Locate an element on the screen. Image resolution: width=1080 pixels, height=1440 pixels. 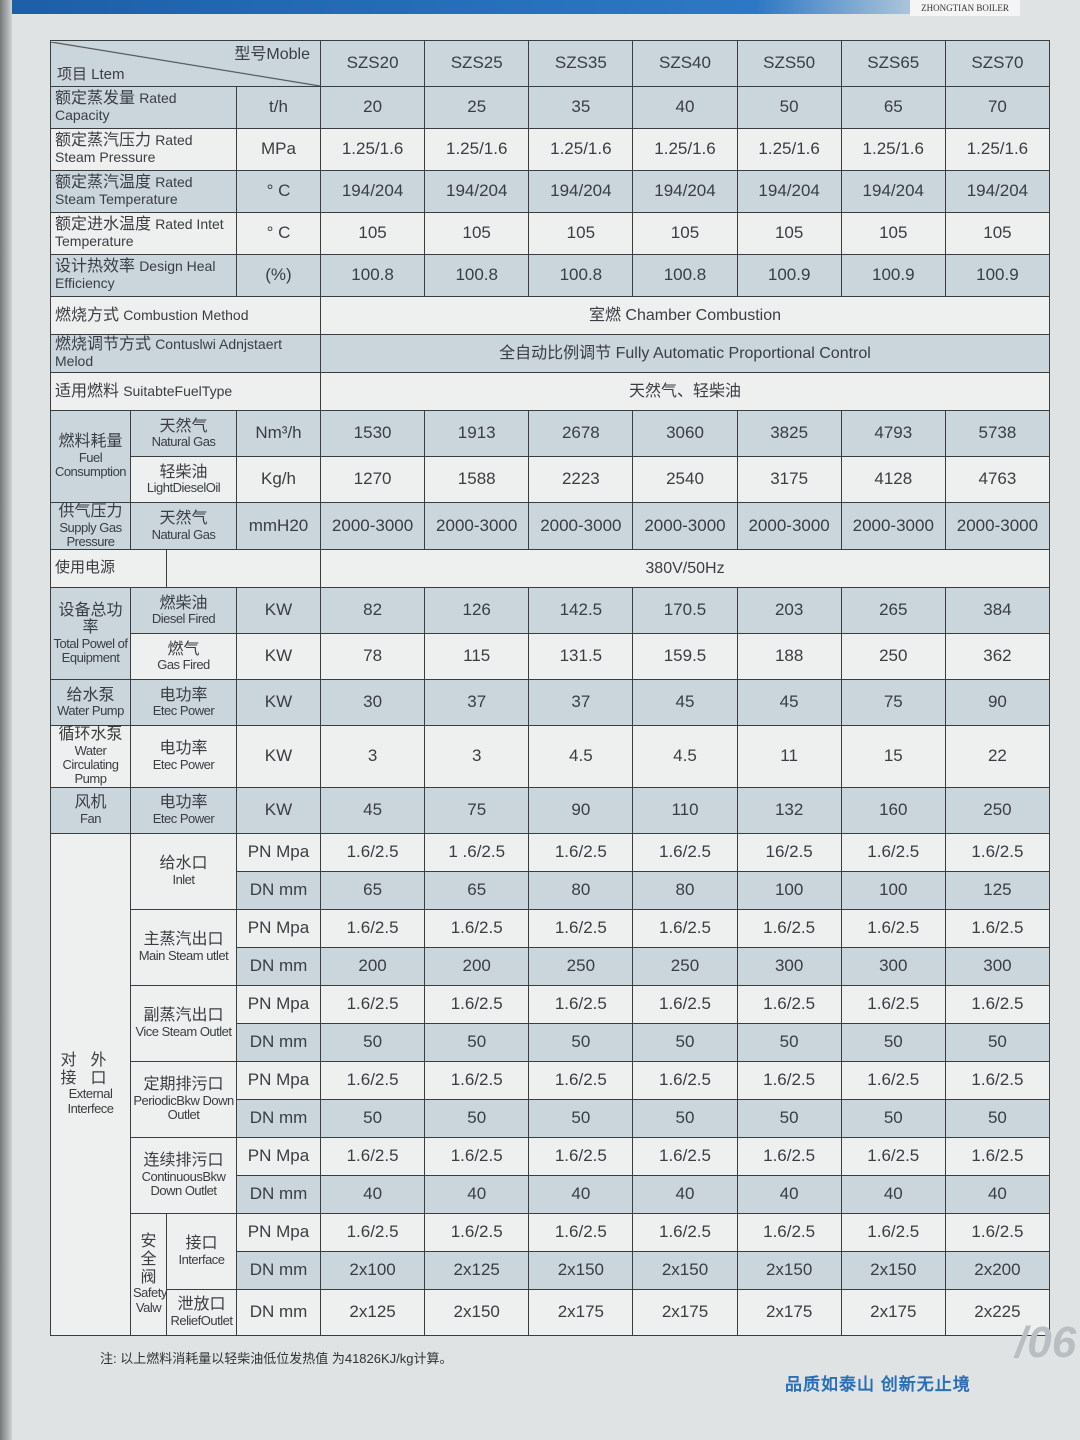
value-cell: 203 is located at coordinates (789, 611).